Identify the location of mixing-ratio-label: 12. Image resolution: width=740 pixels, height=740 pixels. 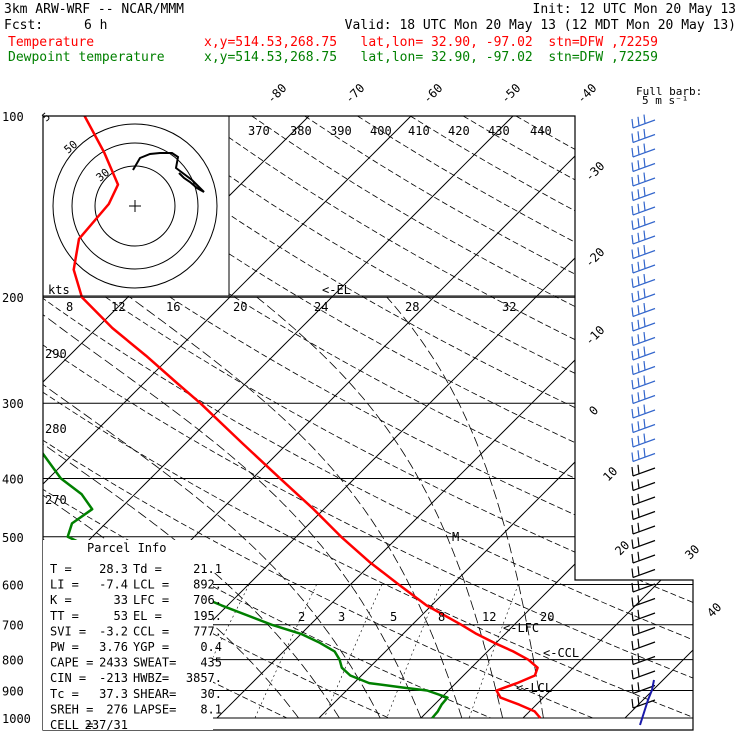
(489, 617).